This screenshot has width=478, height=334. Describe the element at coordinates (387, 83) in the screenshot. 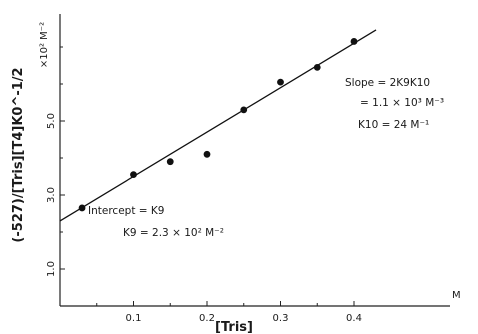

I see `slope-label: Slope = 2K9K10` at that location.